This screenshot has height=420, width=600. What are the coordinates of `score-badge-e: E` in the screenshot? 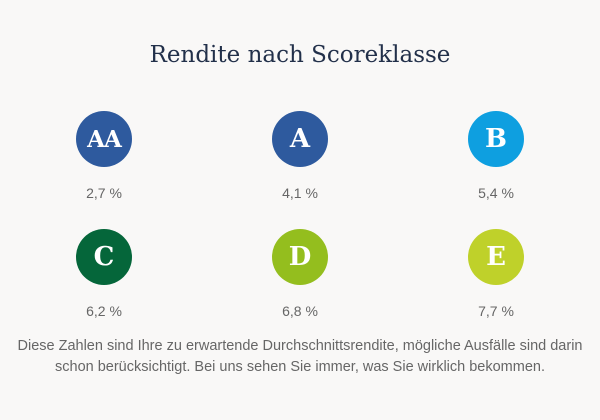 It's located at (496, 257).